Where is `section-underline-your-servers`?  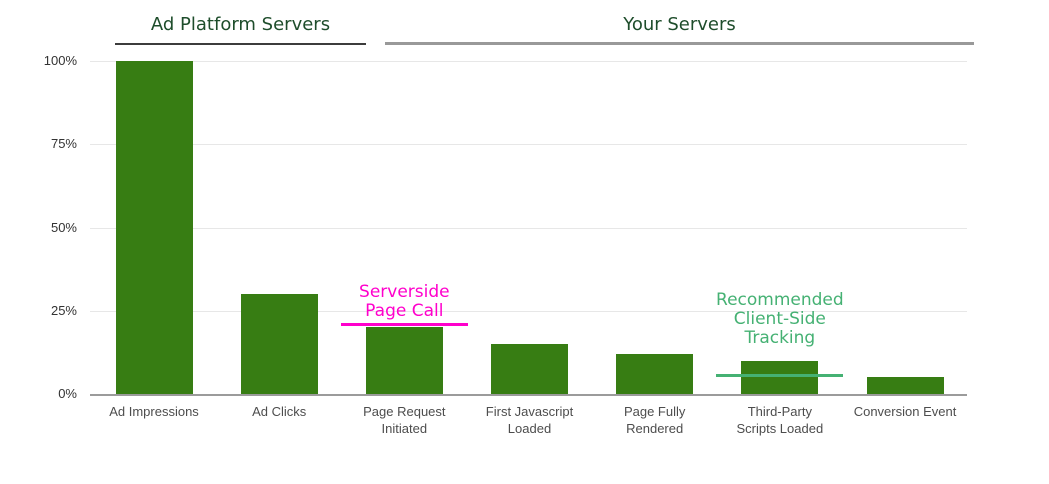 section-underline-your-servers is located at coordinates (679, 43).